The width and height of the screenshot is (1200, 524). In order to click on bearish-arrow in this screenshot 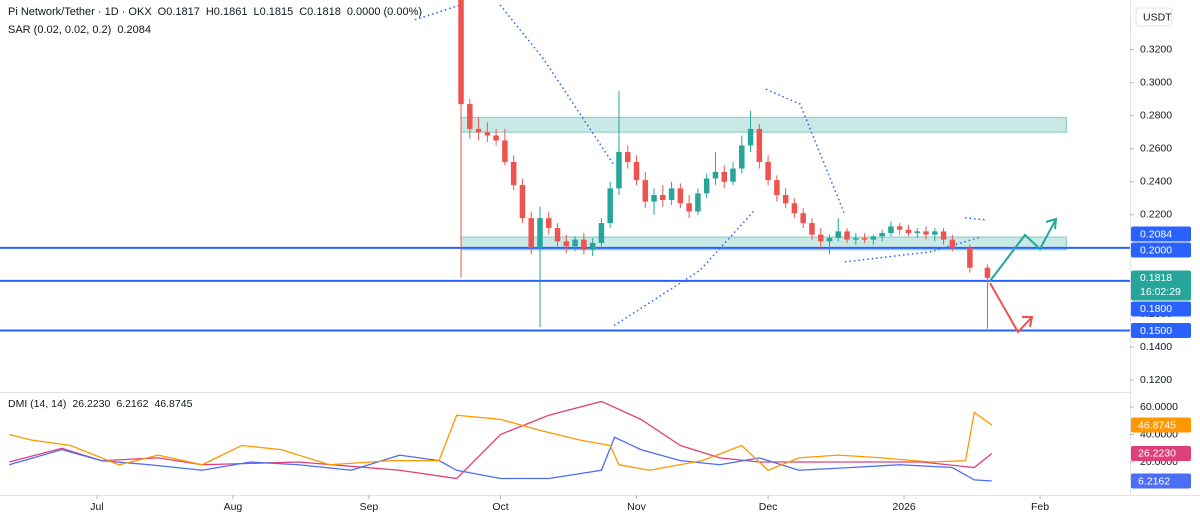, I will do `click(1011, 308)`.